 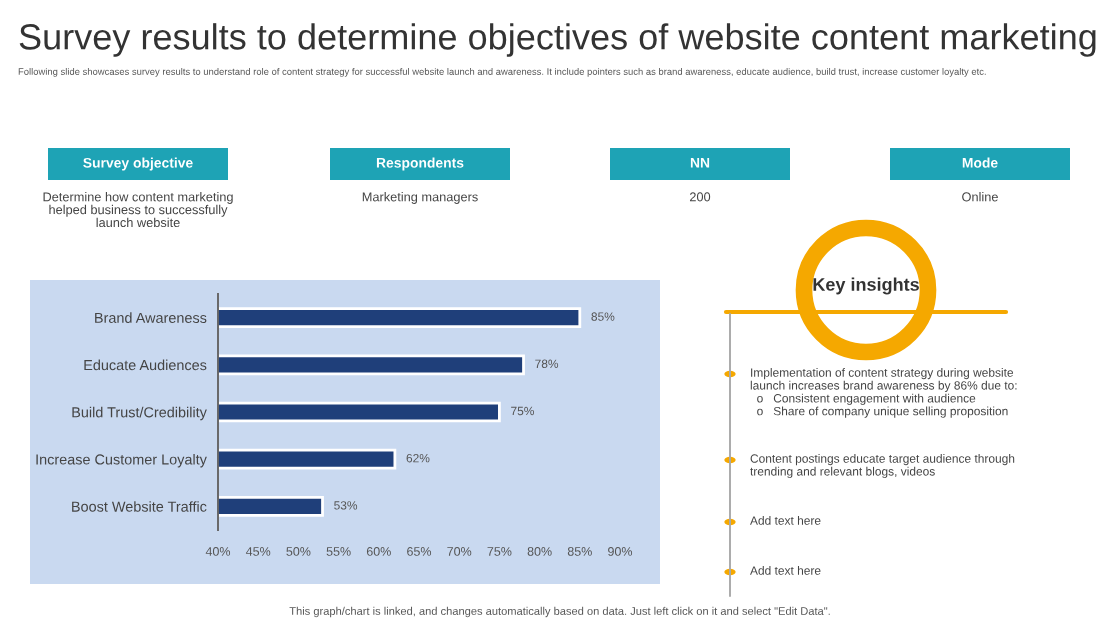 What do you see at coordinates (866, 286) in the screenshot?
I see `text: Key insights` at bounding box center [866, 286].